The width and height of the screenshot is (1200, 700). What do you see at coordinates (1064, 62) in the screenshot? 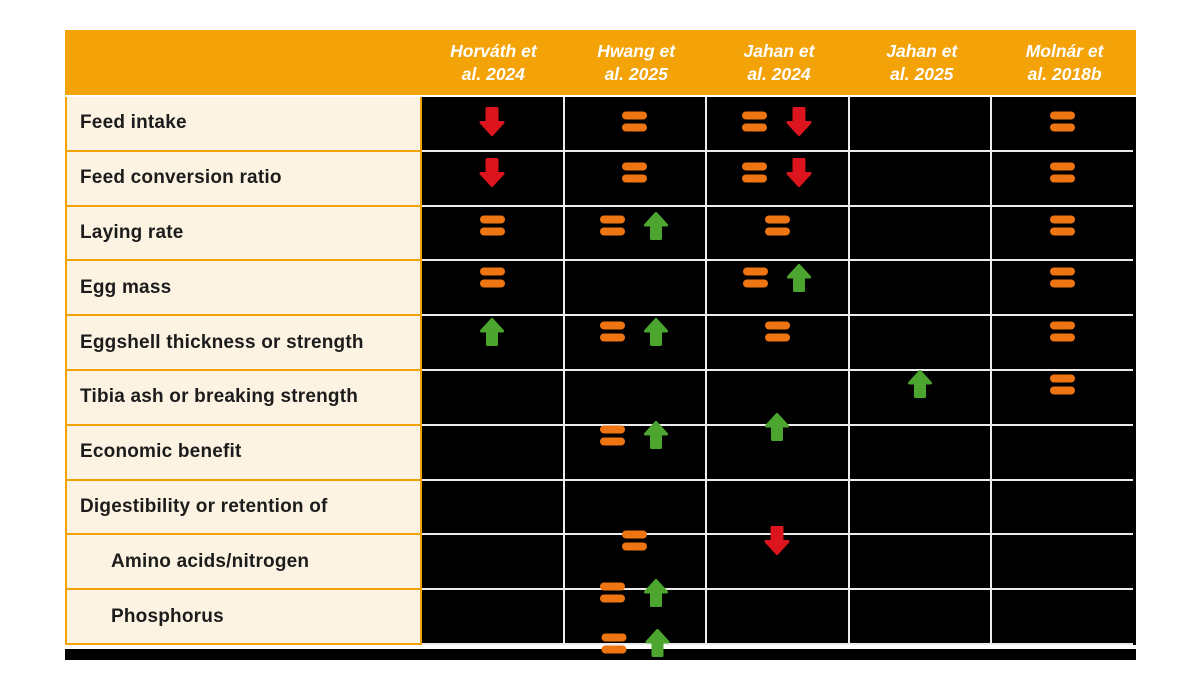
I see `column-header-study: Molnár et al. 2018b` at bounding box center [1064, 62].